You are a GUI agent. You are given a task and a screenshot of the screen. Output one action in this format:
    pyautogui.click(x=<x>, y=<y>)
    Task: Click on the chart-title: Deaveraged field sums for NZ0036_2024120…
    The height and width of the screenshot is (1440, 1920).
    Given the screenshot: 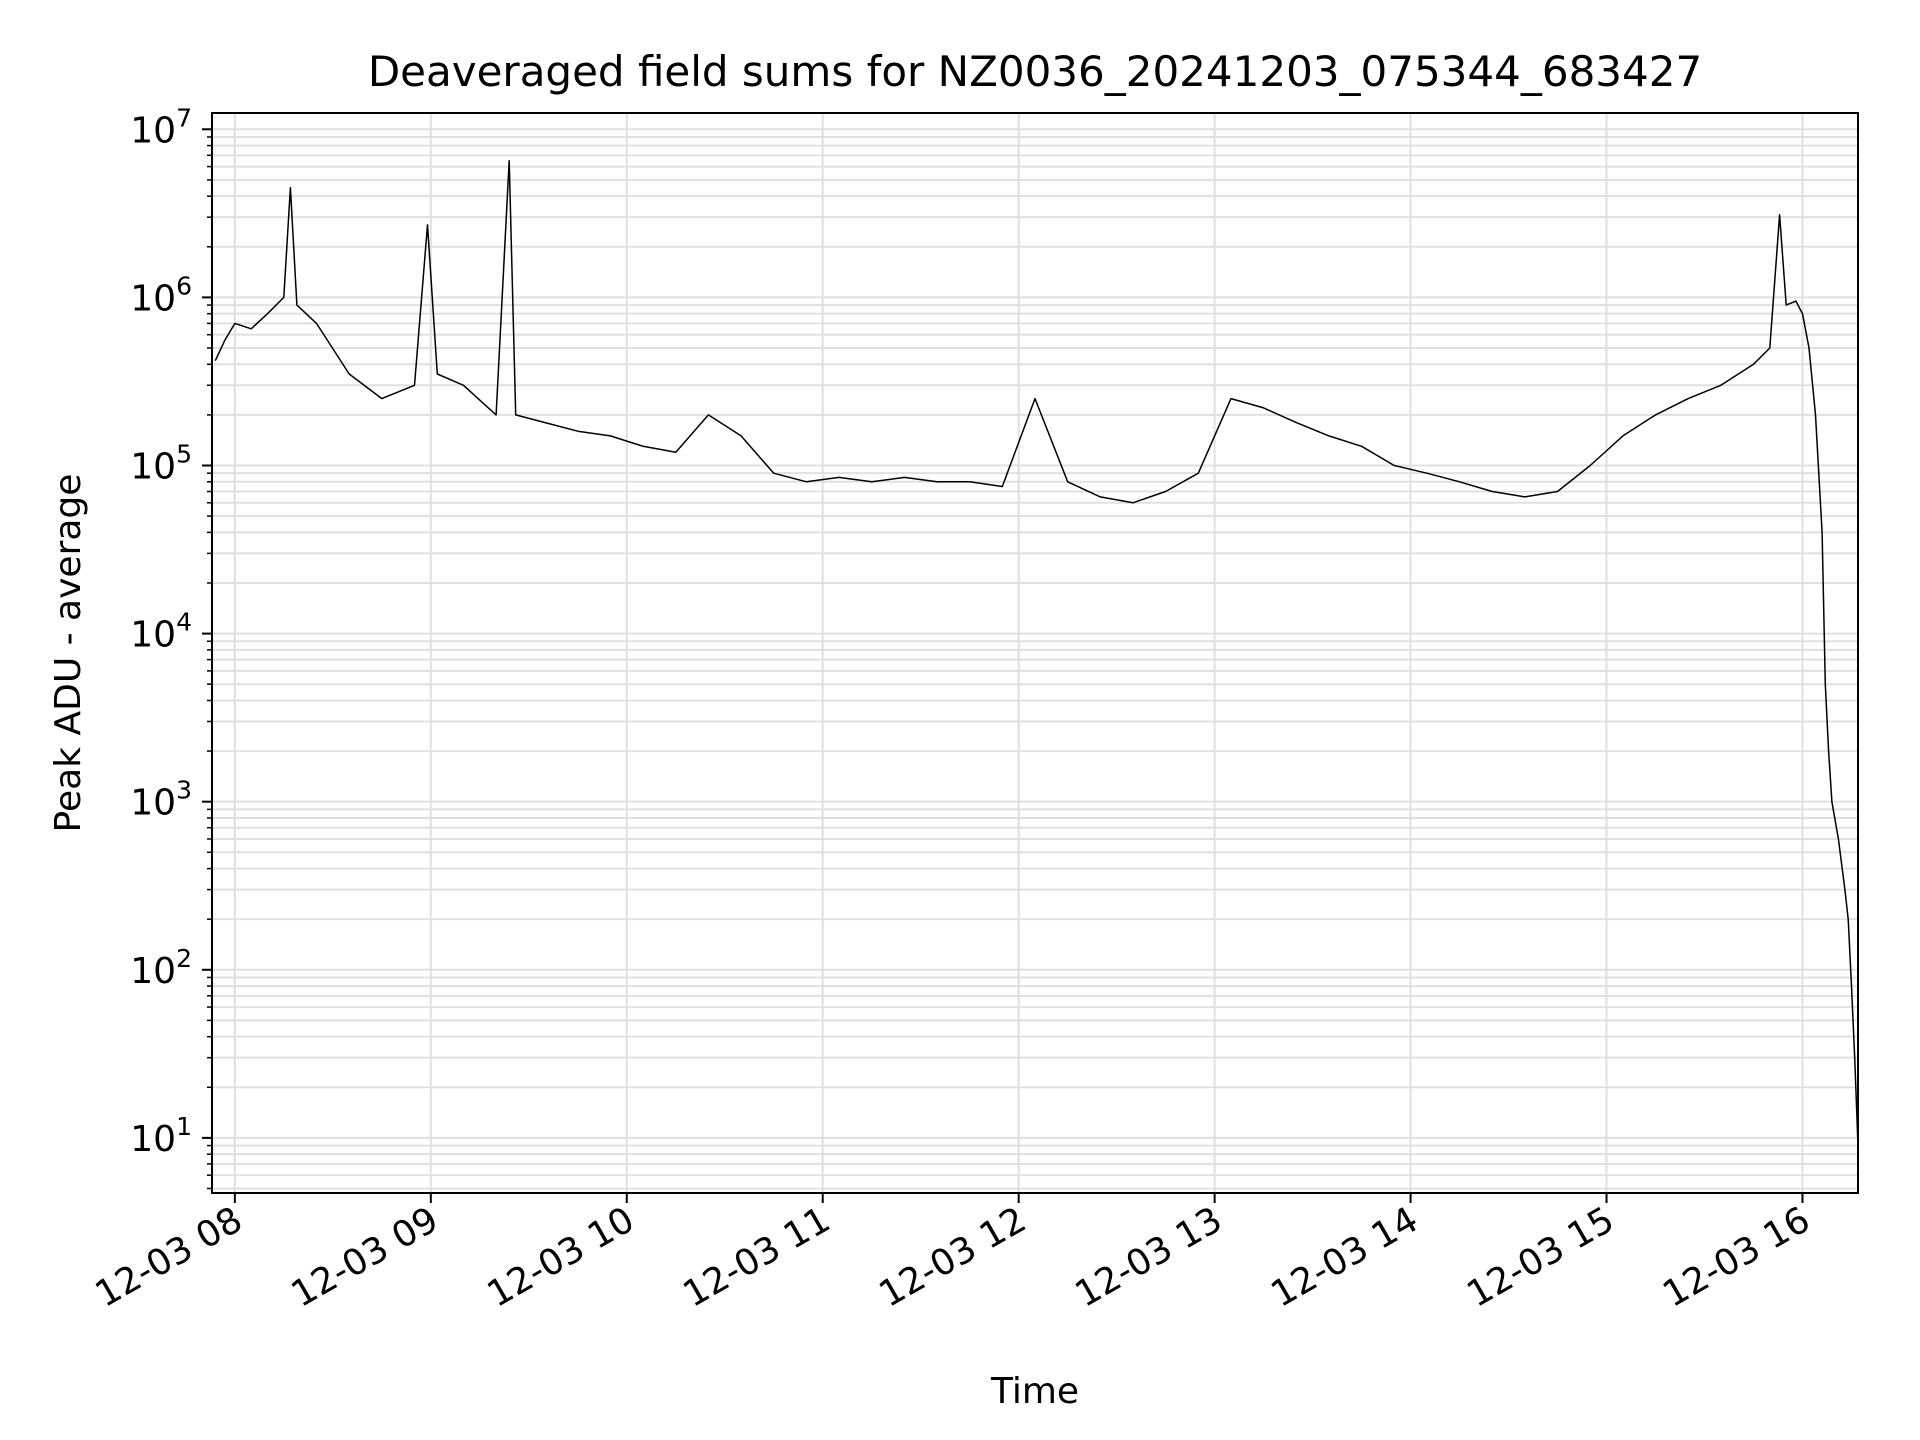 What is the action you would take?
    pyautogui.click(x=1035, y=71)
    